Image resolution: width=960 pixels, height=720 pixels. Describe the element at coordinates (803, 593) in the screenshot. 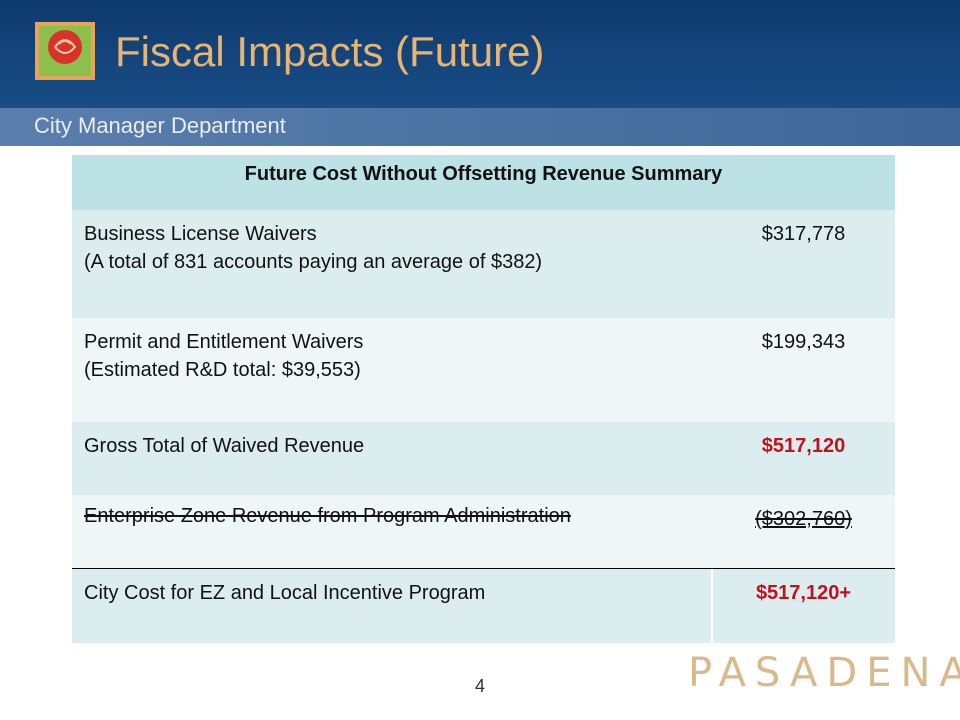

I see `row-value: $517,120+` at that location.